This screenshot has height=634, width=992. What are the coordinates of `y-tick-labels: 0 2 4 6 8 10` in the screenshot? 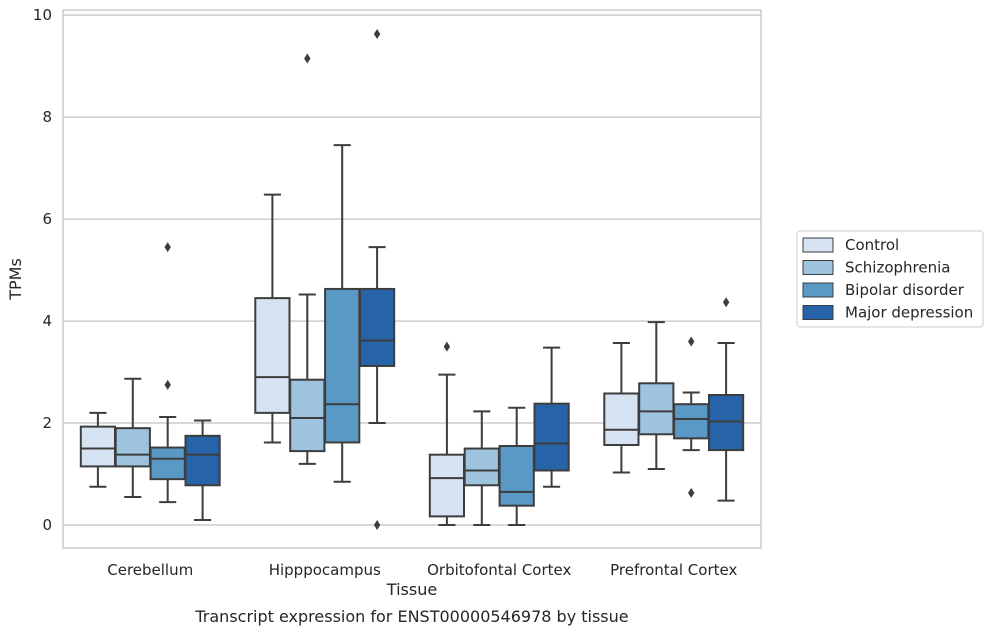 It's located at (42, 270).